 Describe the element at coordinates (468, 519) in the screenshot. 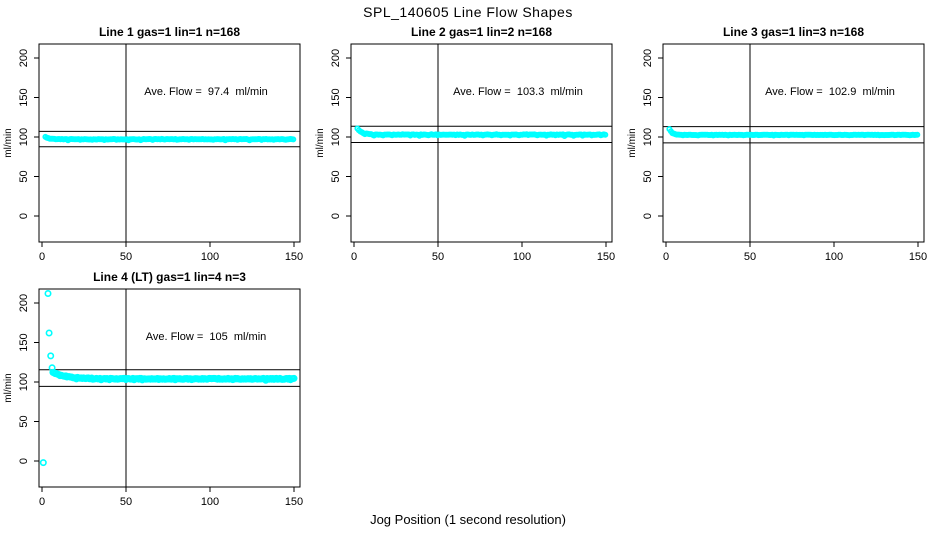

I see `x-axis-label: Jog Position (1 second resolution)` at that location.